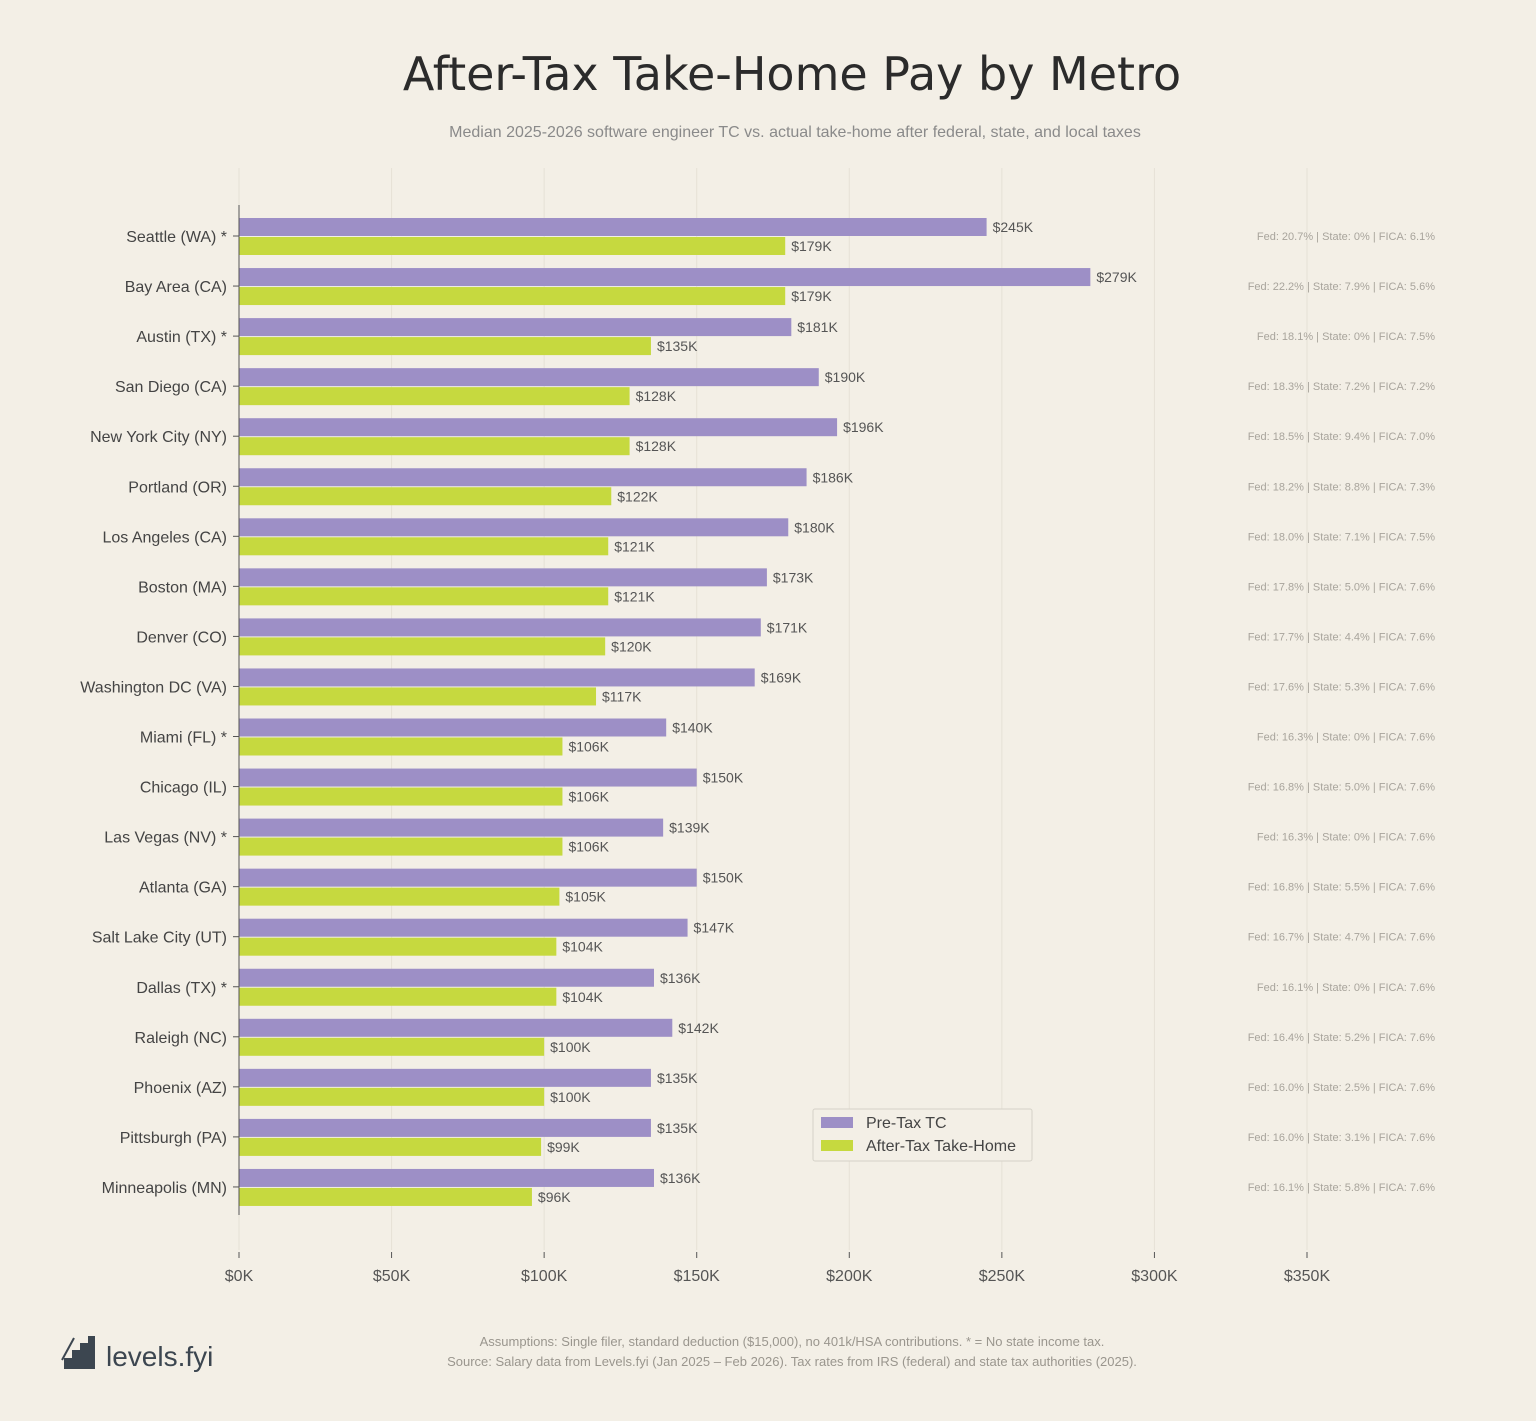 The image size is (1536, 1421). Describe the element at coordinates (159, 938) in the screenshot. I see `category-label: Salt Lake City (UT)` at that location.